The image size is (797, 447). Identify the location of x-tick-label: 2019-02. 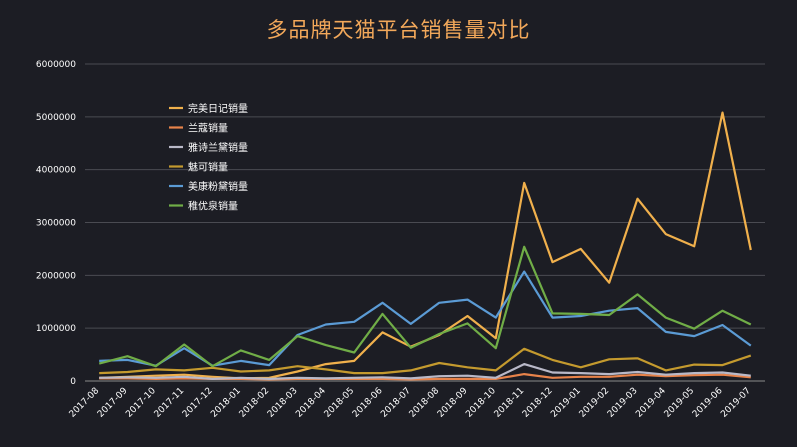
(595, 403).